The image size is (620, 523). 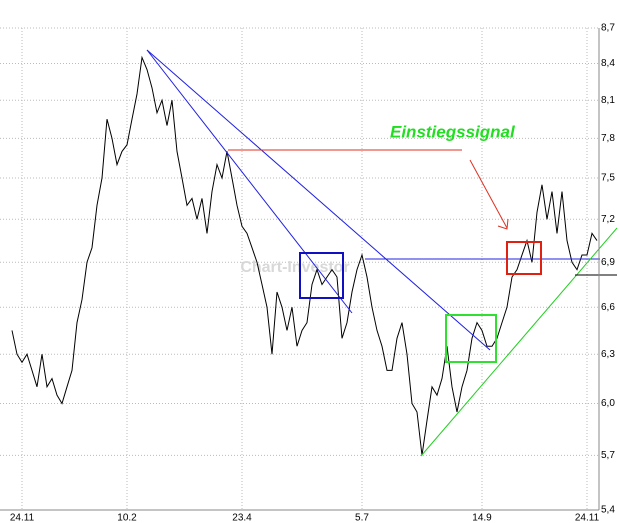 What do you see at coordinates (608, 100) in the screenshot?
I see `y-tick-label: 8,1` at bounding box center [608, 100].